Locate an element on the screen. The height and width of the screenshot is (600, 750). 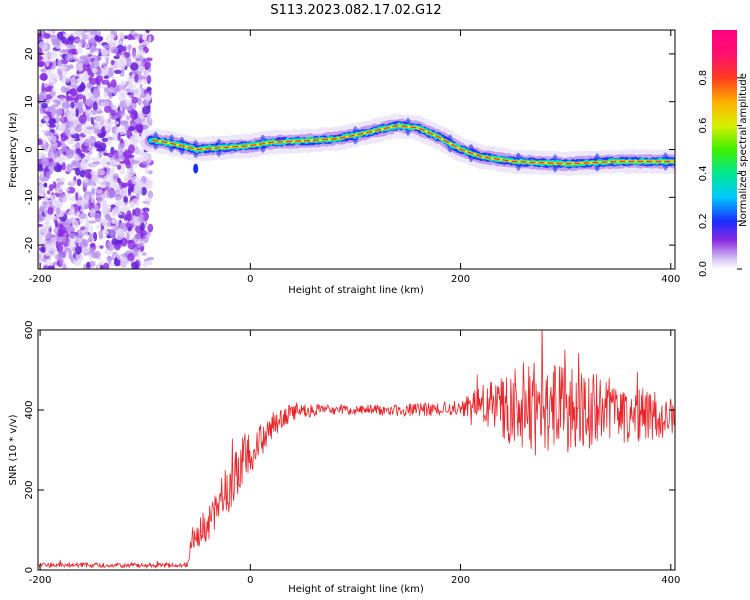
y-tick-label: 10 is located at coordinates (29, 101).